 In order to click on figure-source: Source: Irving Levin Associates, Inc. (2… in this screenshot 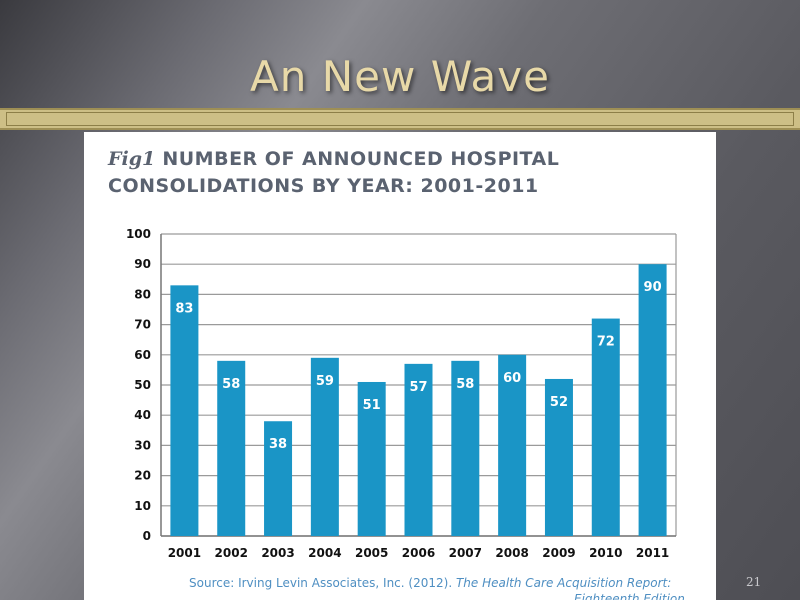, I will do `click(449, 587)`.